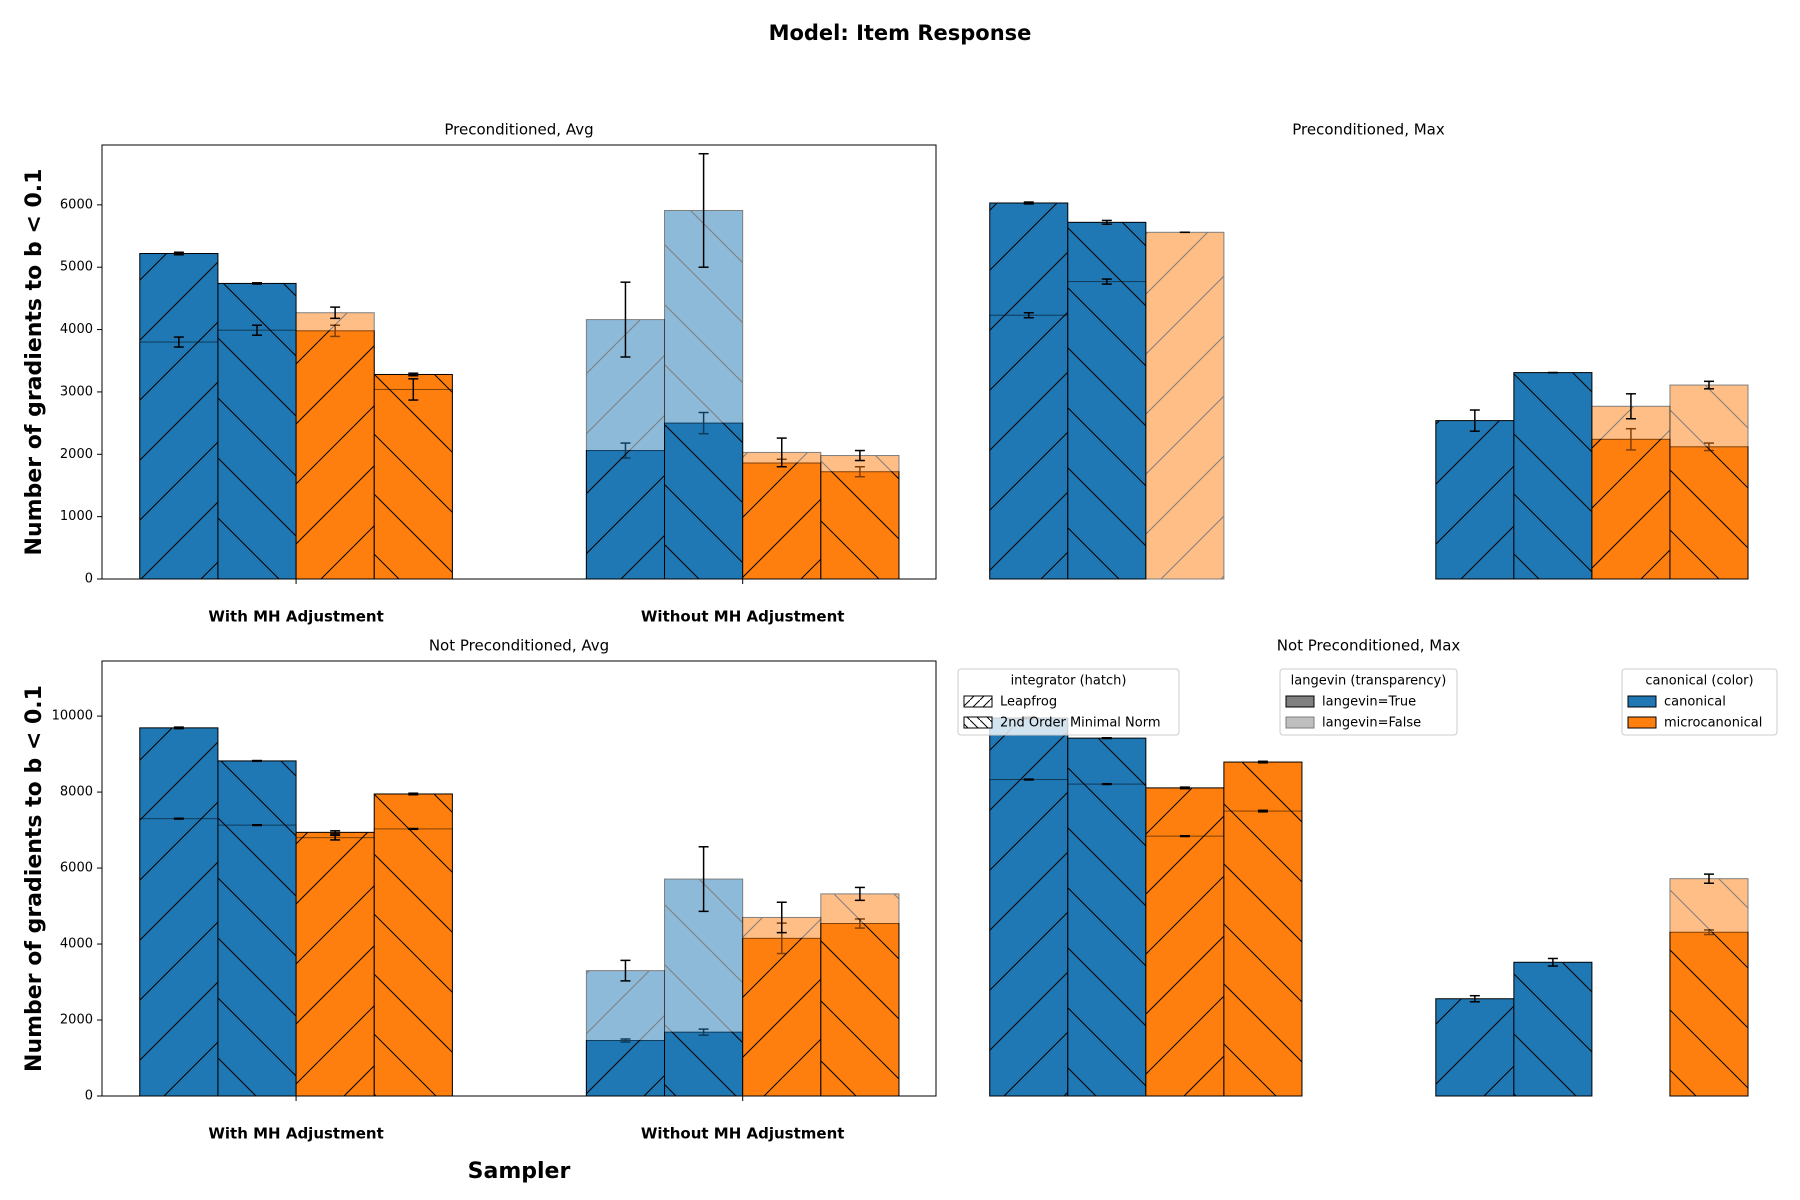 The height and width of the screenshot is (1200, 1800). What do you see at coordinates (1369, 681) in the screenshot?
I see `legend-title: langevin (transparency)` at bounding box center [1369, 681].